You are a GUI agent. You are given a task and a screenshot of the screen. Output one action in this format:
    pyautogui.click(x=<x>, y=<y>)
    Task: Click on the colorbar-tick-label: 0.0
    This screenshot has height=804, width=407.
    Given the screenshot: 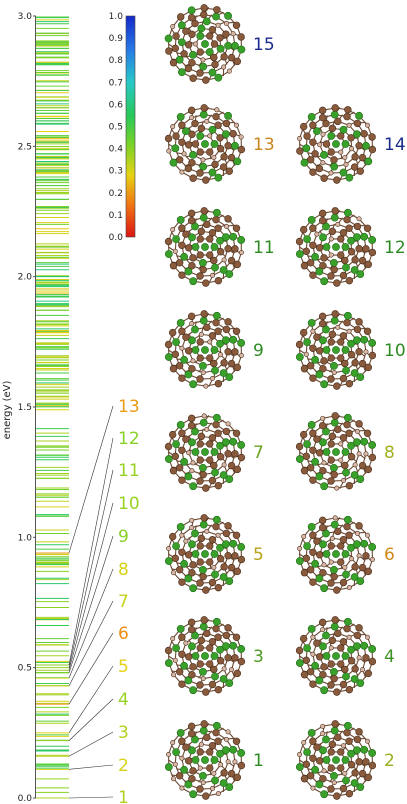 What is the action you would take?
    pyautogui.click(x=116, y=238)
    